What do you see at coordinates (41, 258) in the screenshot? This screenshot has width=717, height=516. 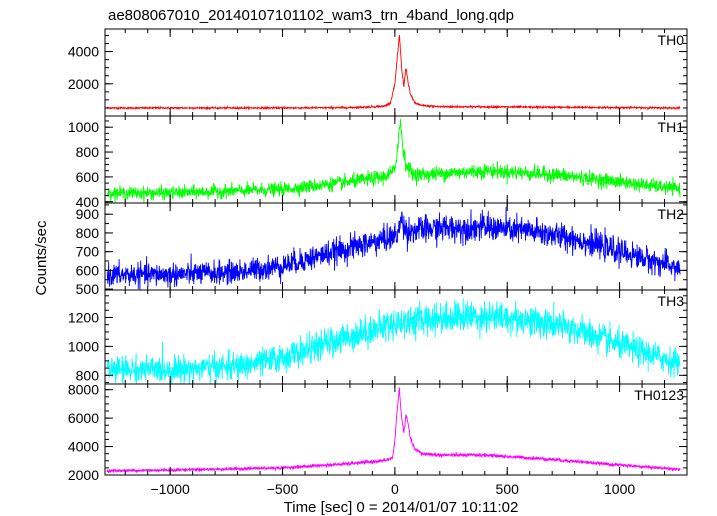 I see `y-axis-label: Counts/sec` at bounding box center [41, 258].